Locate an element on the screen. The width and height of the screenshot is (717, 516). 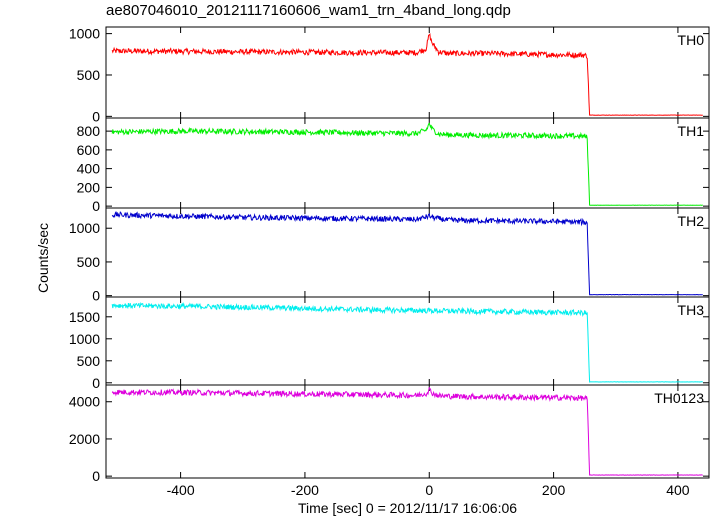
series-line-th0123 is located at coordinates (407, 431).